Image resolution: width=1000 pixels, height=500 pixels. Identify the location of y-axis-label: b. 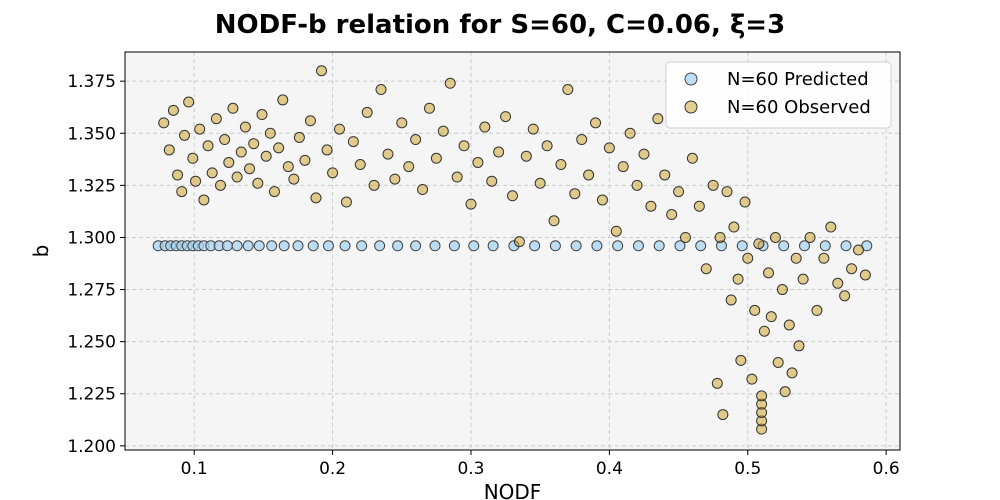
(41, 251).